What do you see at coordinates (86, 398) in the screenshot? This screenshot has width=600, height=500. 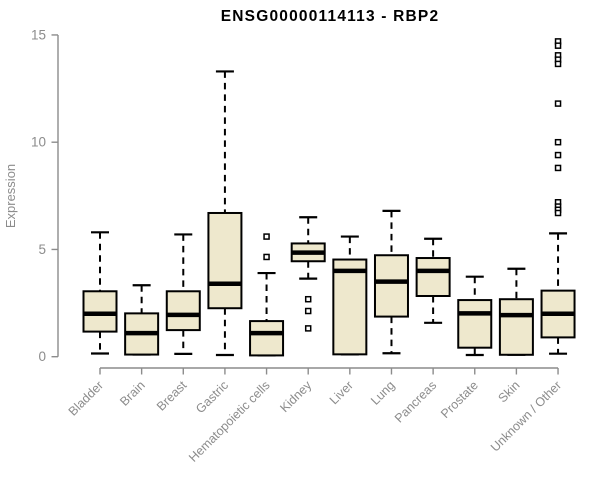 I see `x-category-label: Bladder` at bounding box center [86, 398].